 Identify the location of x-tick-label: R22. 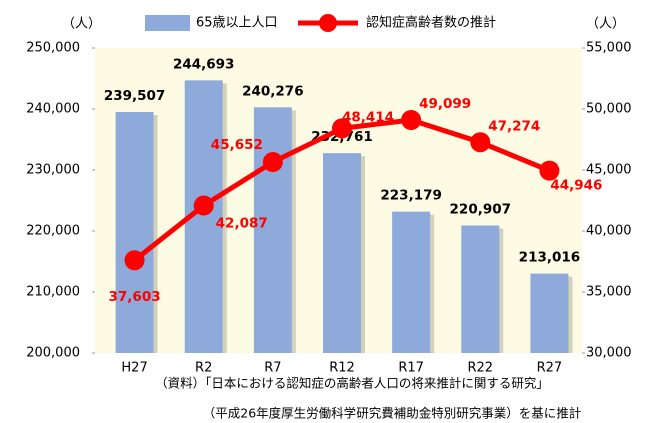
(480, 368).